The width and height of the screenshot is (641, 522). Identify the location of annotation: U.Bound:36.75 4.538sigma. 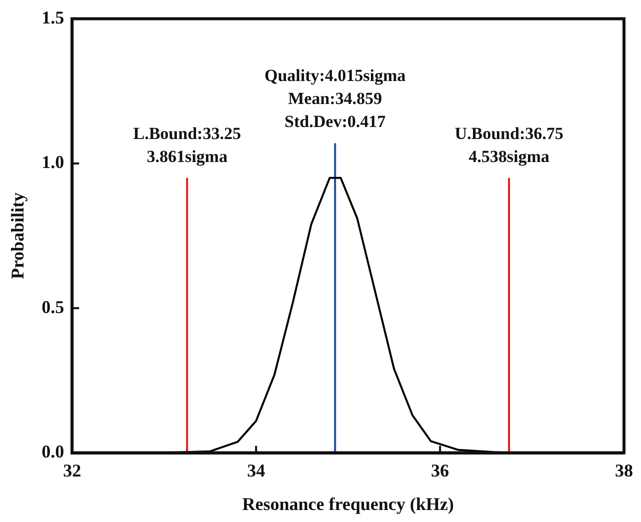
(509, 145).